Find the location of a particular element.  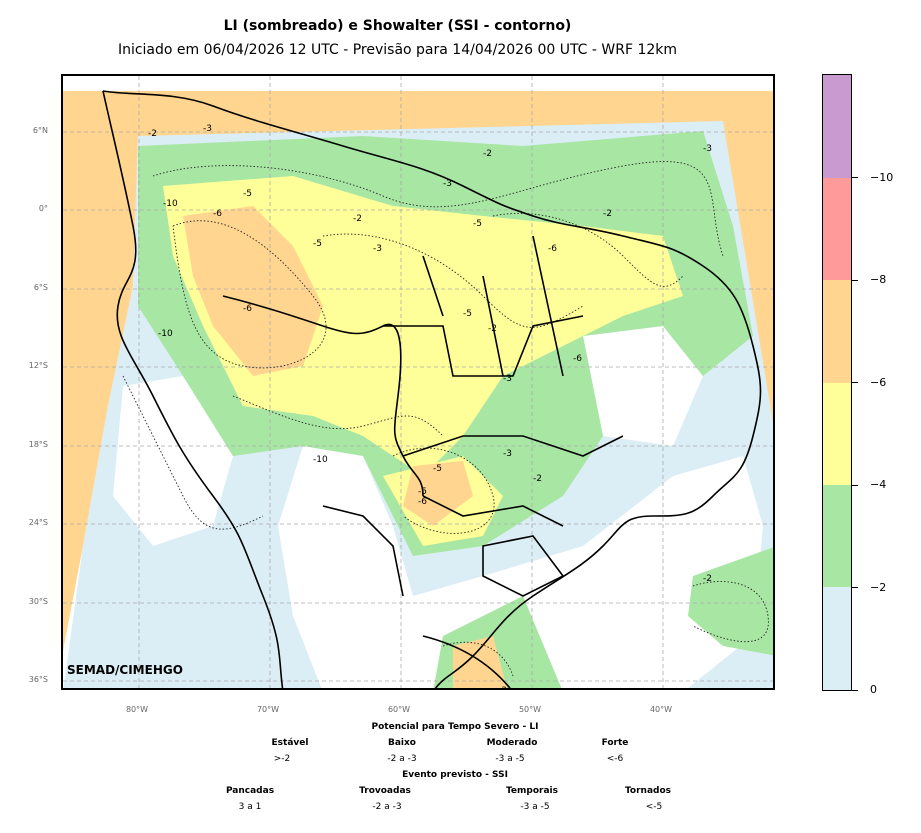

lon-label-80w: 80°W is located at coordinates (137, 709).